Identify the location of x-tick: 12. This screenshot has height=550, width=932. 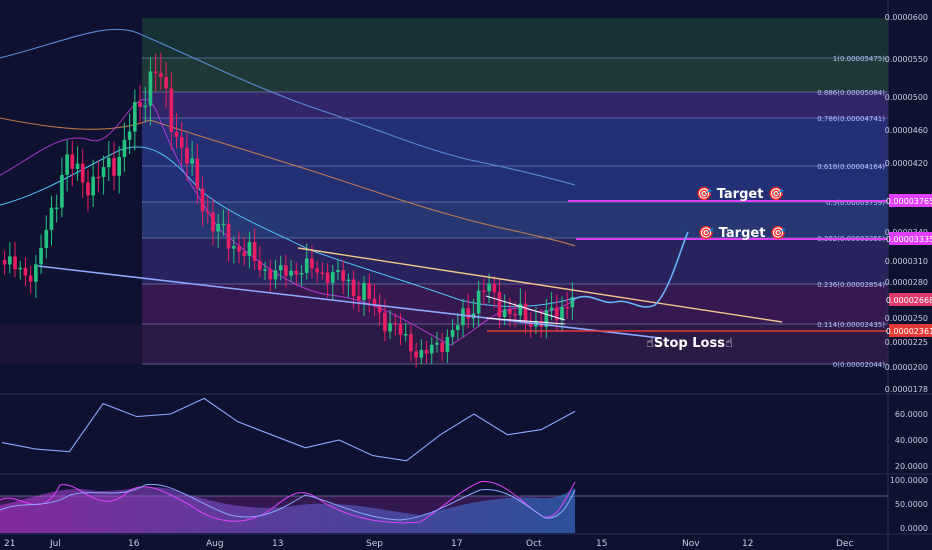
(747, 544).